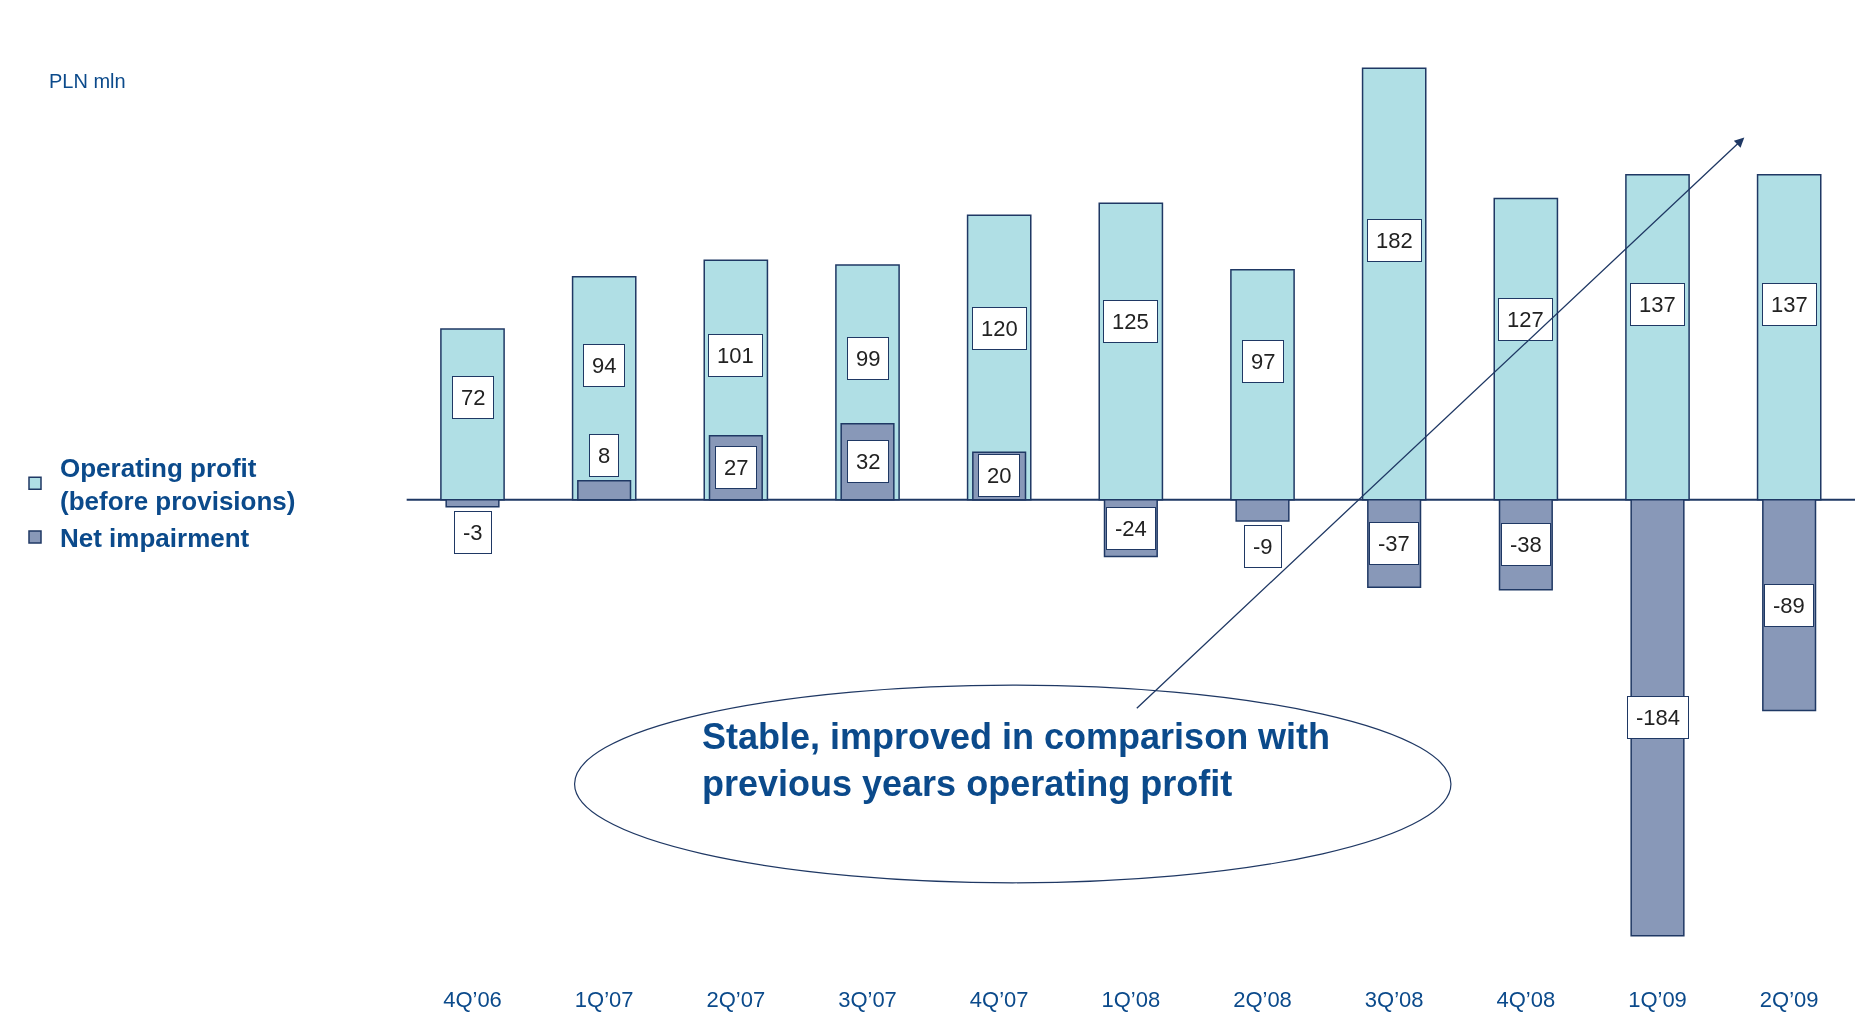 This screenshot has height=1022, width=1867. I want to click on data-label: -37, so click(1394, 543).